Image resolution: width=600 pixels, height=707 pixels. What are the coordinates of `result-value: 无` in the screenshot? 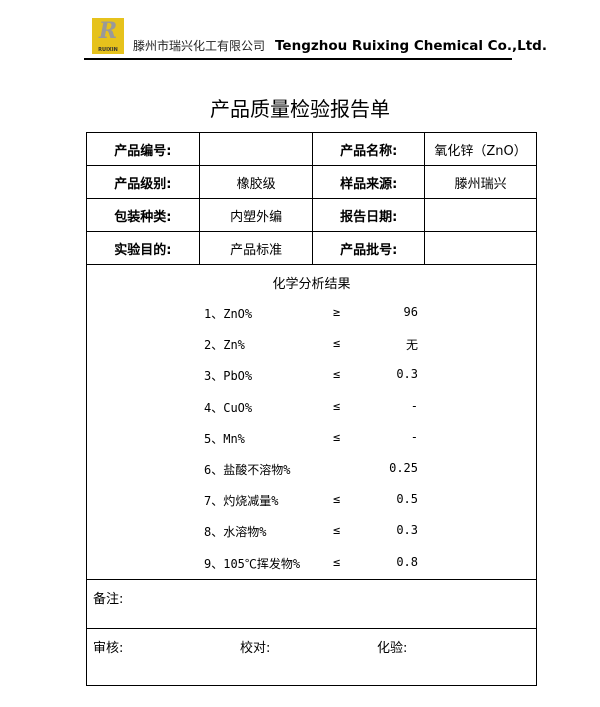 It's located at (411, 345).